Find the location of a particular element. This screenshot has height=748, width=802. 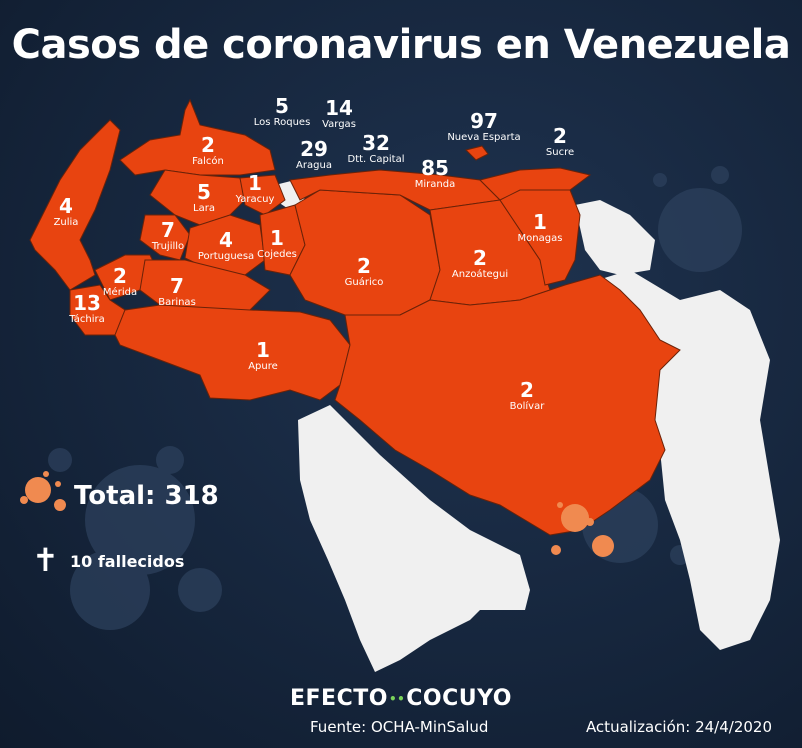

state-label-tachira: 13 Táchira is located at coordinates (87, 308).